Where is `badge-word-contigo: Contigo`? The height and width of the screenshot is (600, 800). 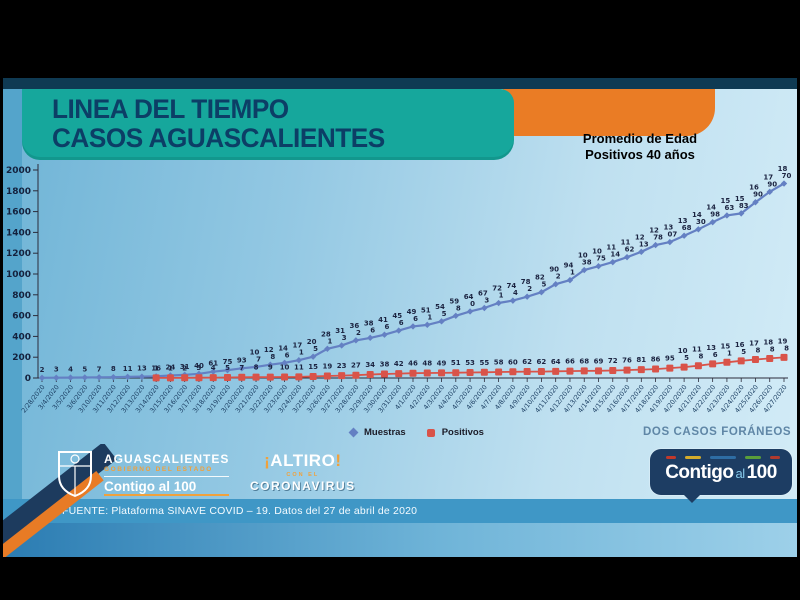 badge-word-contigo: Contigo is located at coordinates (699, 472).